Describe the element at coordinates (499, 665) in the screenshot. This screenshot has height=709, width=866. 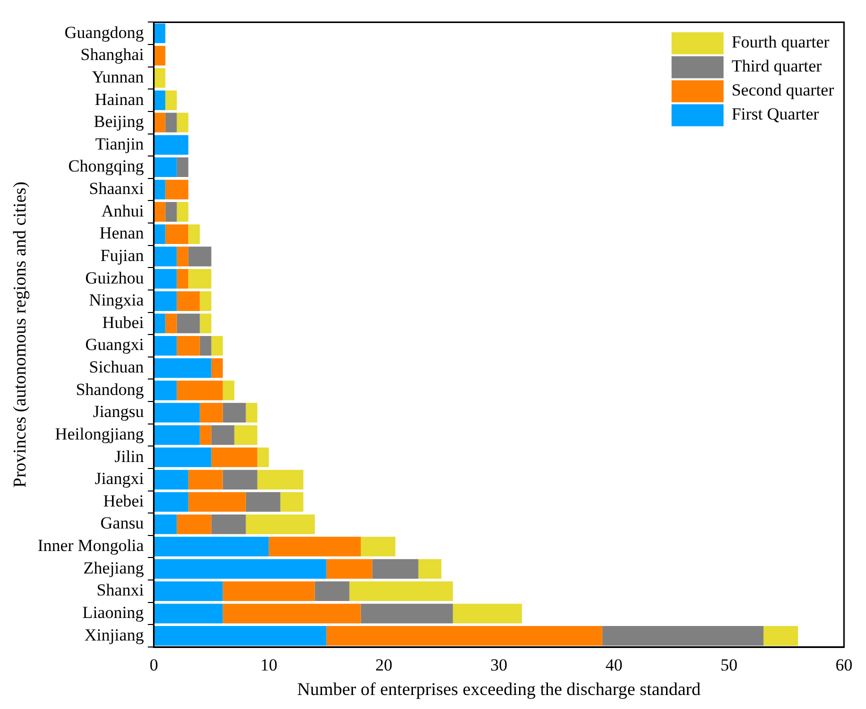
I see `x-tick-label: 30` at that location.